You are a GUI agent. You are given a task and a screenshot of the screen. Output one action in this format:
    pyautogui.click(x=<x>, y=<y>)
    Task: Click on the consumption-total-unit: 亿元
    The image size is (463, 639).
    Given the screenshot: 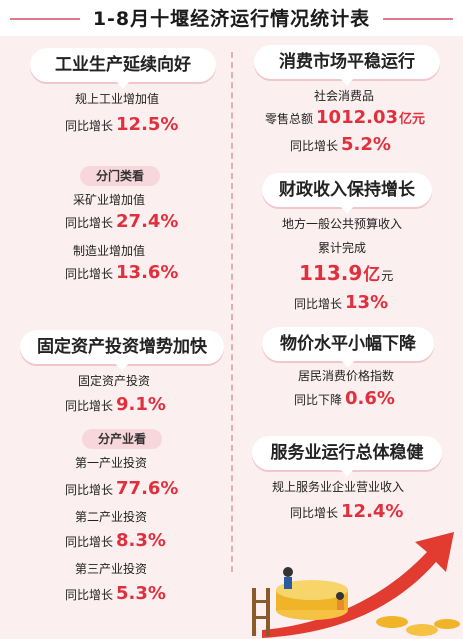 What is the action you would take?
    pyautogui.click(x=412, y=119)
    